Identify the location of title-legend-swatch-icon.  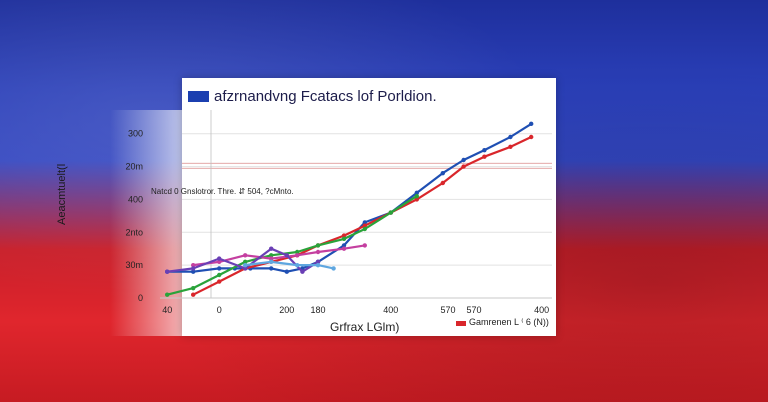
(198, 96).